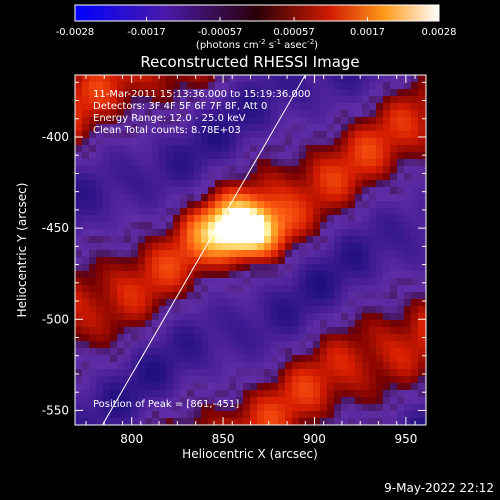 The width and height of the screenshot is (500, 500). What do you see at coordinates (314, 439) in the screenshot?
I see `x-tick-label: 900` at bounding box center [314, 439].